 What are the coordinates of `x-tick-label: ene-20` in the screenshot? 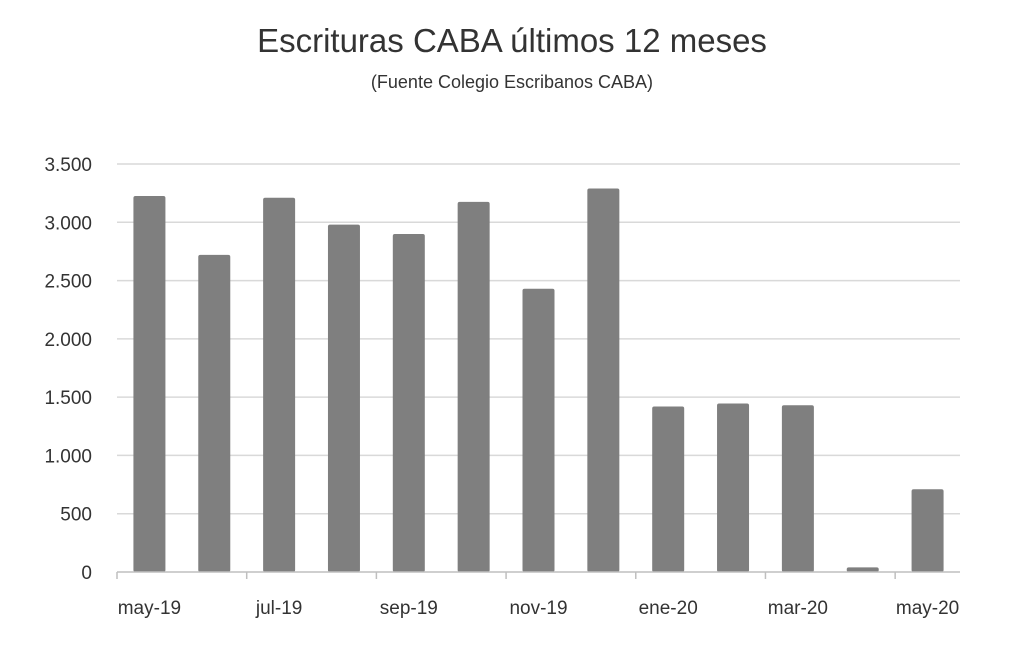 It's located at (668, 608).